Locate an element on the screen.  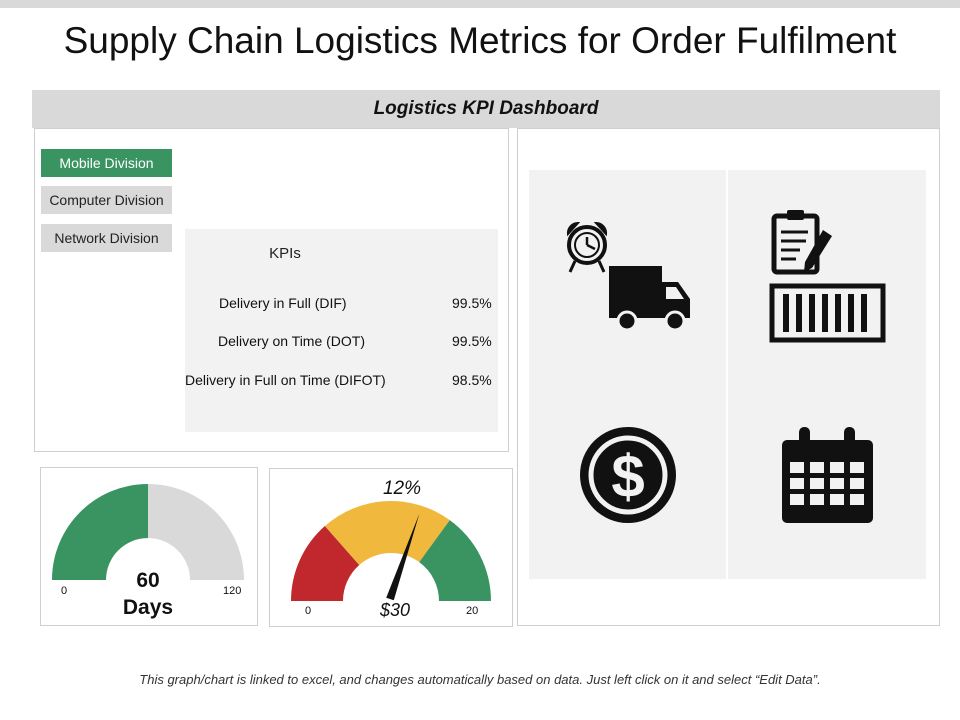
computer-division-button: Computer Division is located at coordinates (106, 200).